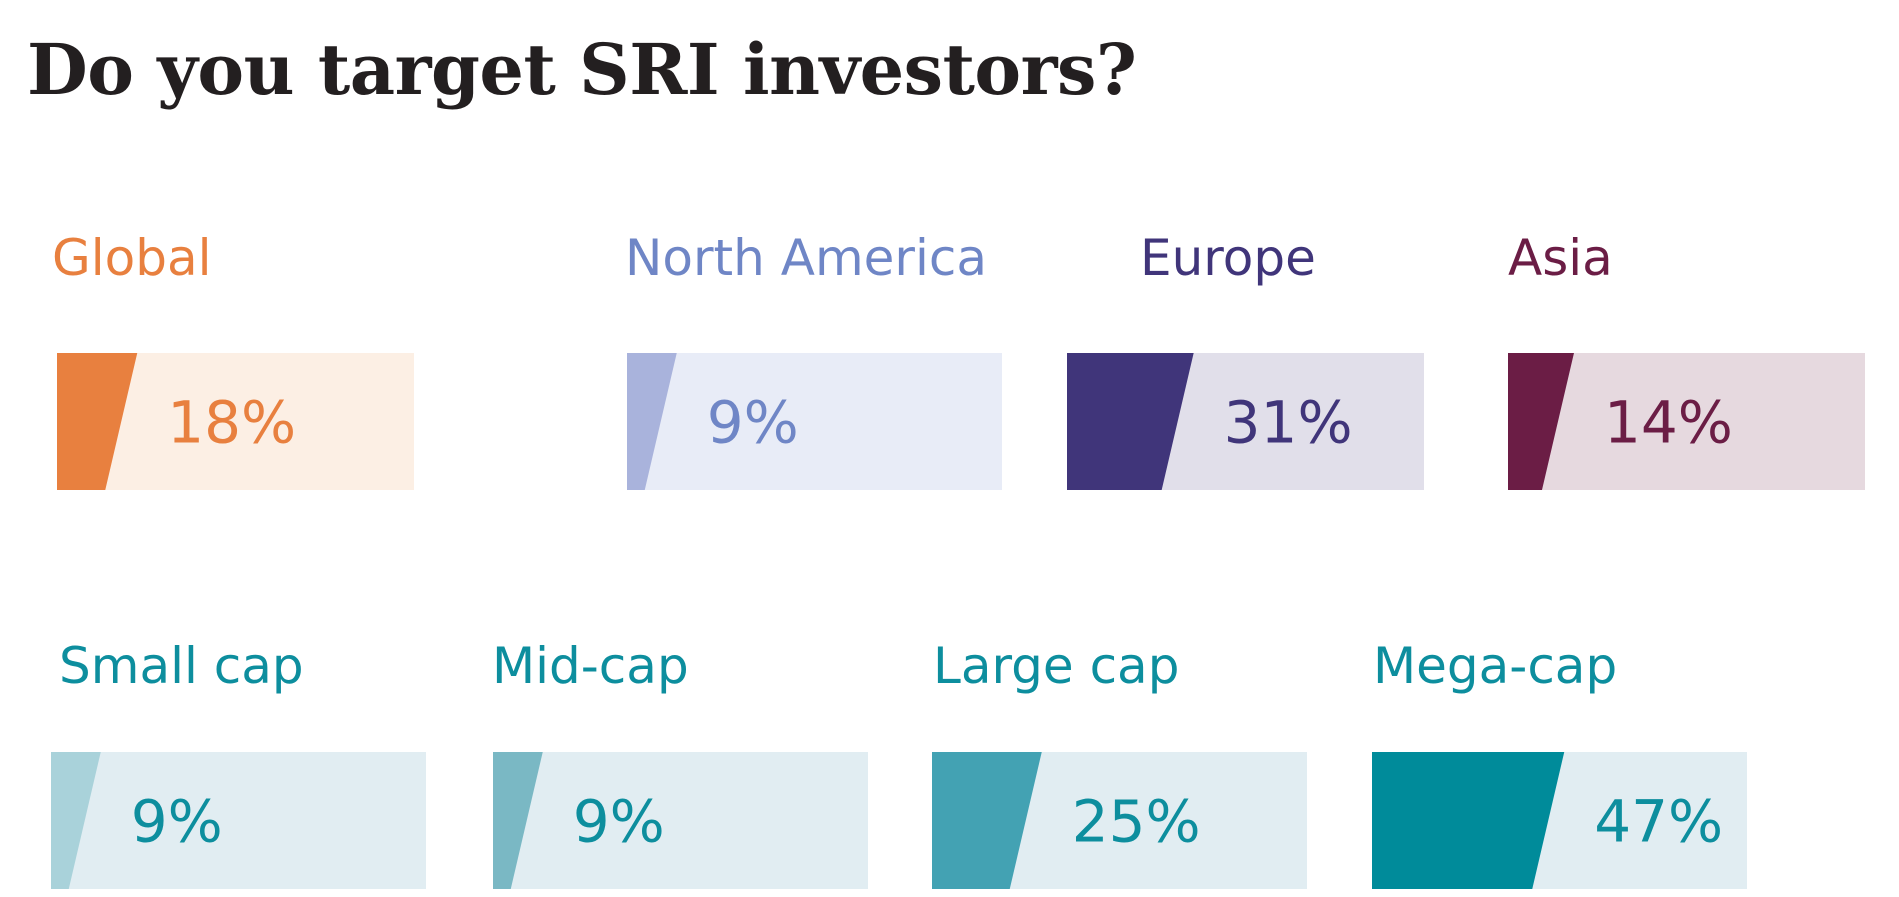  I want to click on category-label: Large cap, so click(1056, 666).